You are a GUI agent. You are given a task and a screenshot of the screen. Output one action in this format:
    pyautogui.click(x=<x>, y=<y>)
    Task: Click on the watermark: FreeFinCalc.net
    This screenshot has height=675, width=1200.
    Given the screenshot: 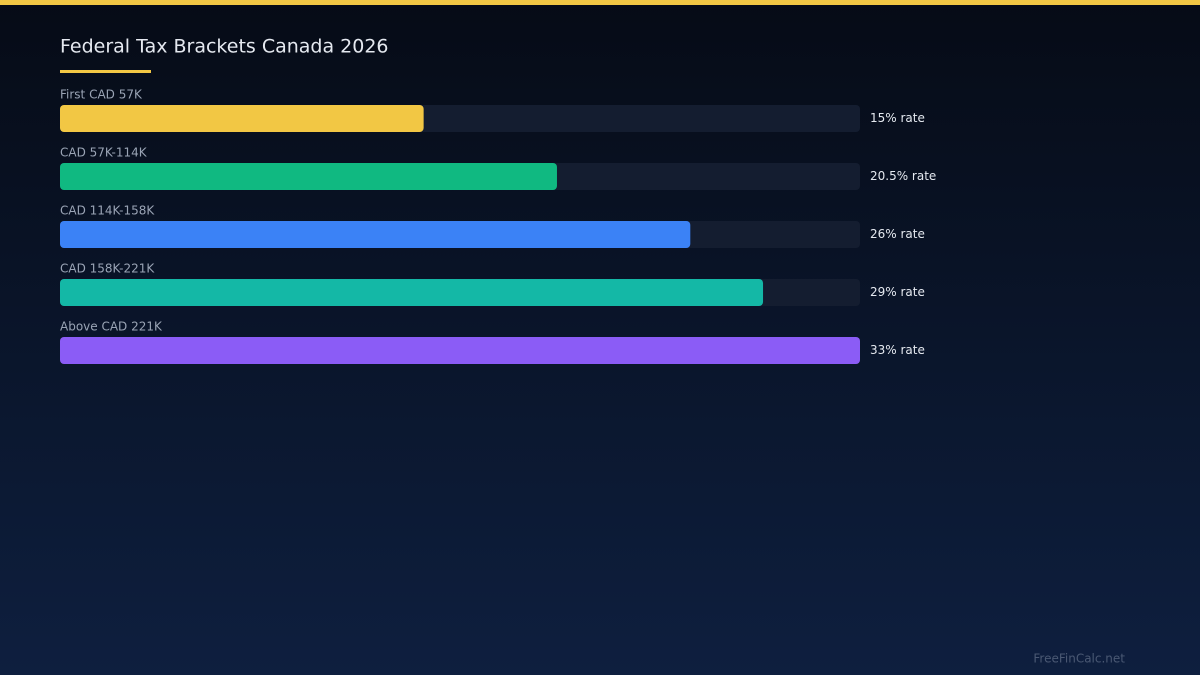 What is the action you would take?
    pyautogui.click(x=1079, y=659)
    